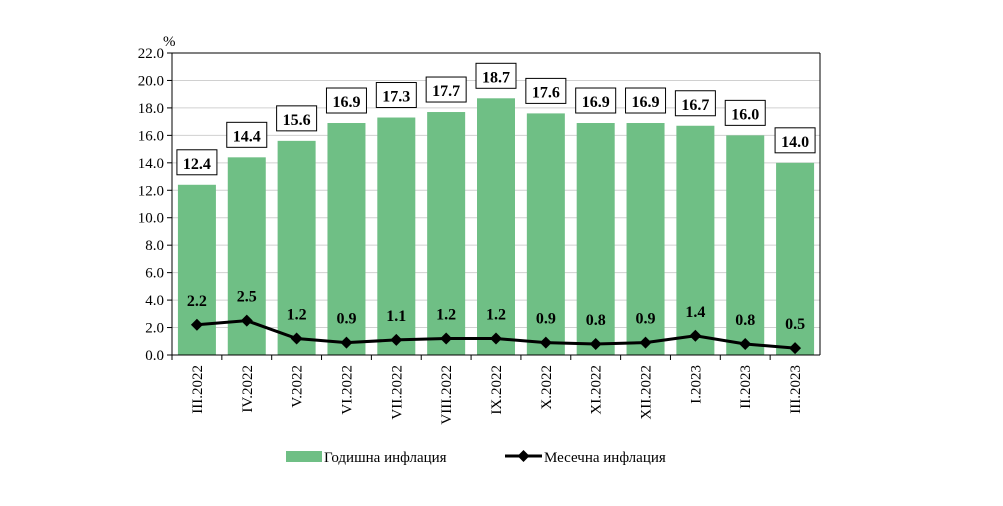 The width and height of the screenshot is (1003, 506). What do you see at coordinates (746, 387) in the screenshot?
I see `x-tick-label: II.2023` at bounding box center [746, 387].